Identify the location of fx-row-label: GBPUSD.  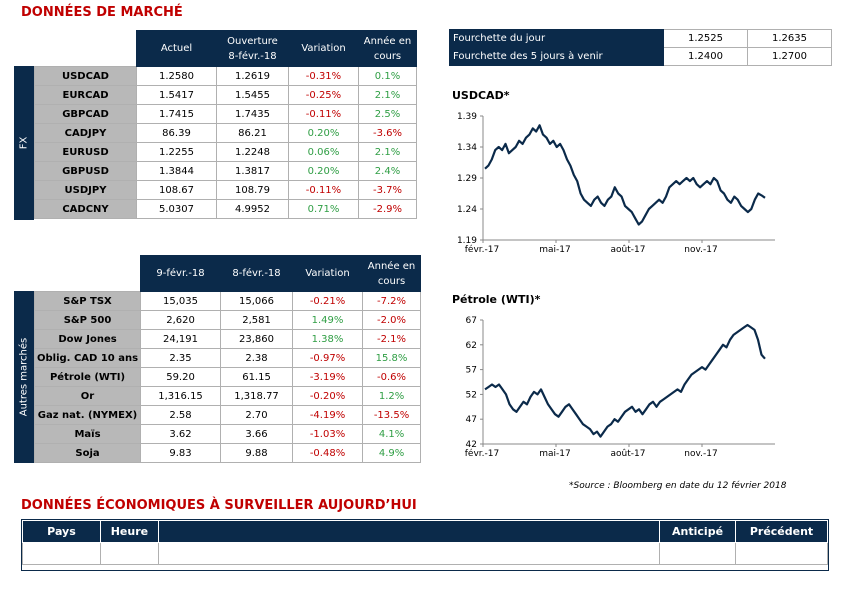
(85, 171).